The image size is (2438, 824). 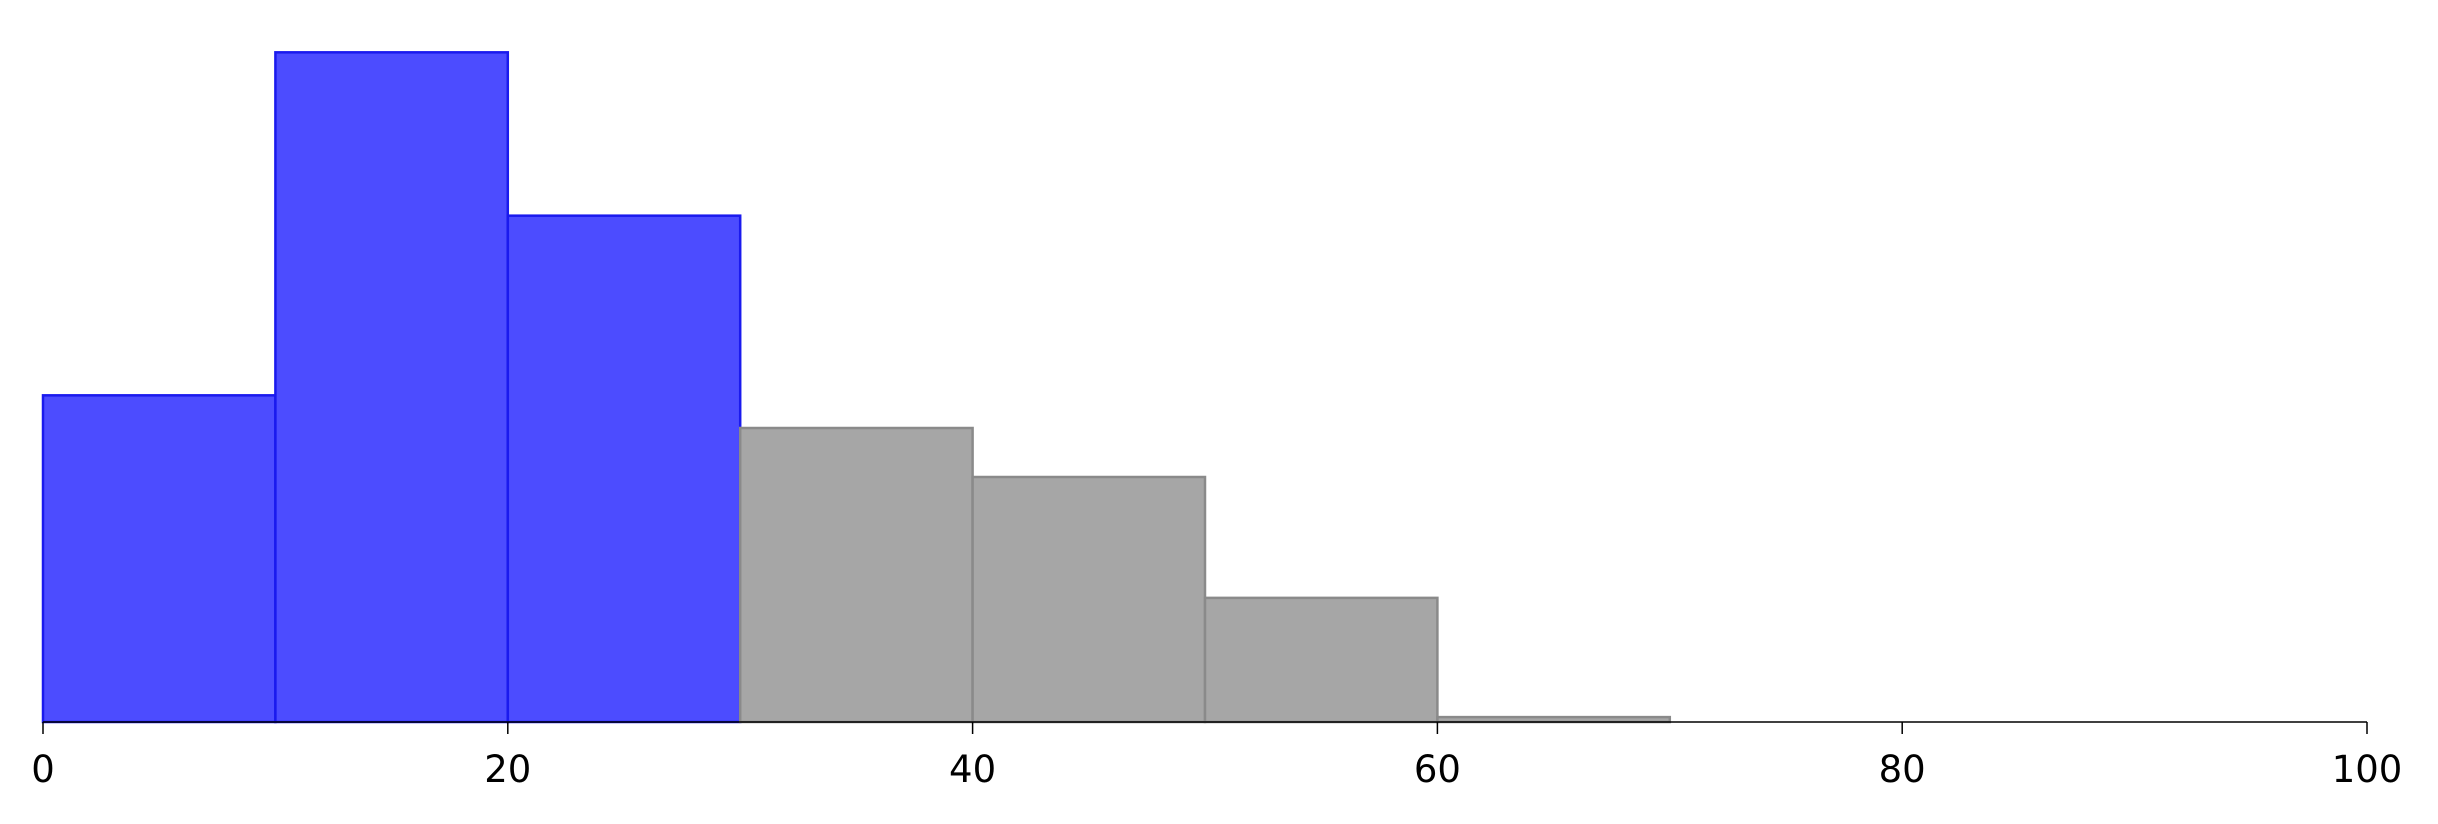 I want to click on x-tick-label-2: 40, so click(x=972, y=769).